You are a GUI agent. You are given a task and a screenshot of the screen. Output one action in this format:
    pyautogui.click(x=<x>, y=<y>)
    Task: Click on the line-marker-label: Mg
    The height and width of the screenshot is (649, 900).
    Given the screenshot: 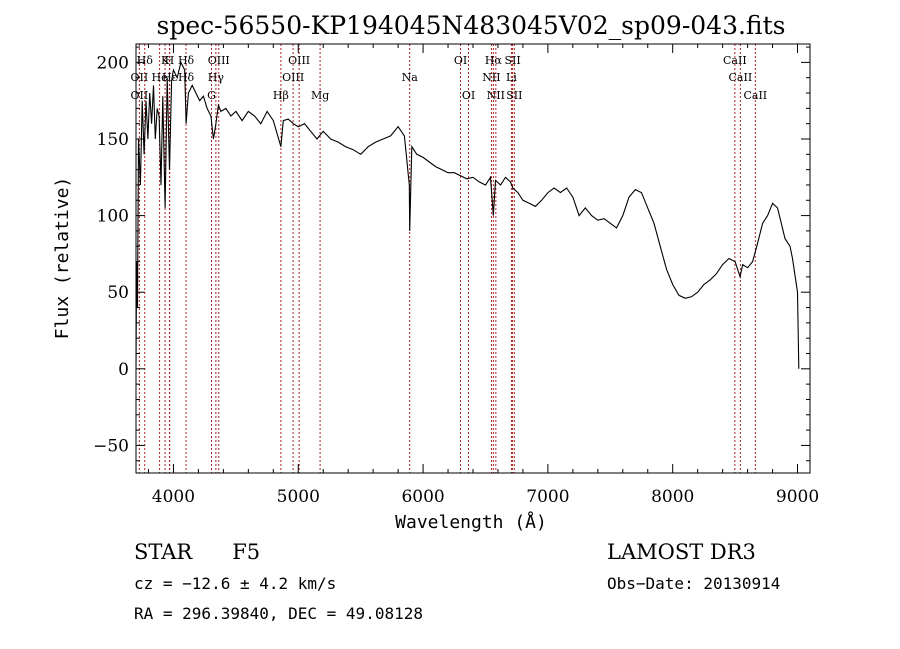 What is the action you would take?
    pyautogui.click(x=320, y=95)
    